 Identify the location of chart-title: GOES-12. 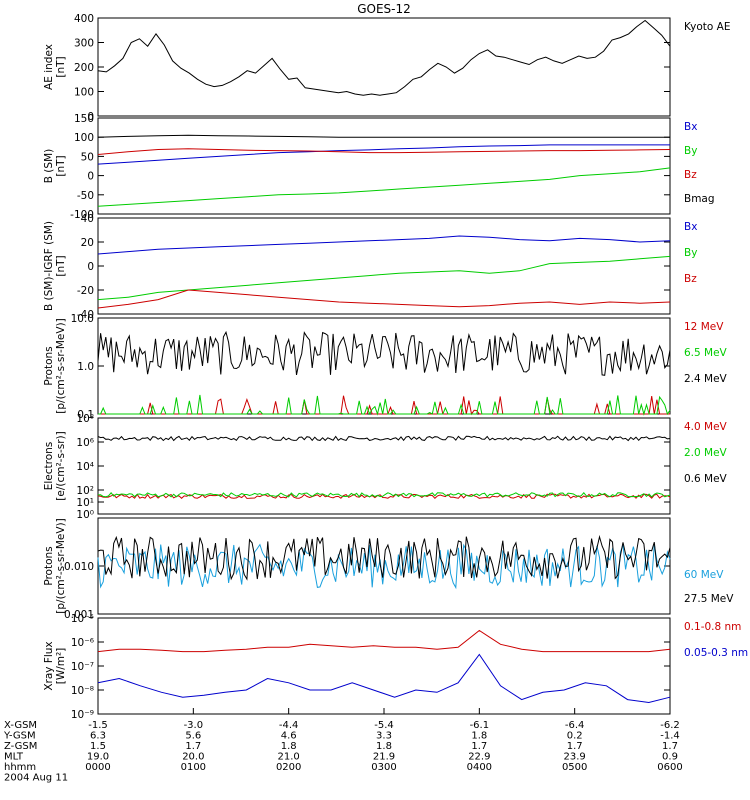
(384, 9).